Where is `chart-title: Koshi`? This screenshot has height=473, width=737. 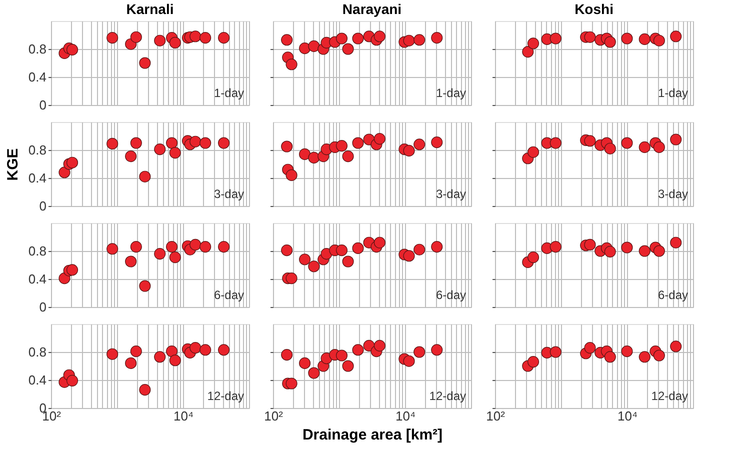 chart-title: Koshi is located at coordinates (594, 9).